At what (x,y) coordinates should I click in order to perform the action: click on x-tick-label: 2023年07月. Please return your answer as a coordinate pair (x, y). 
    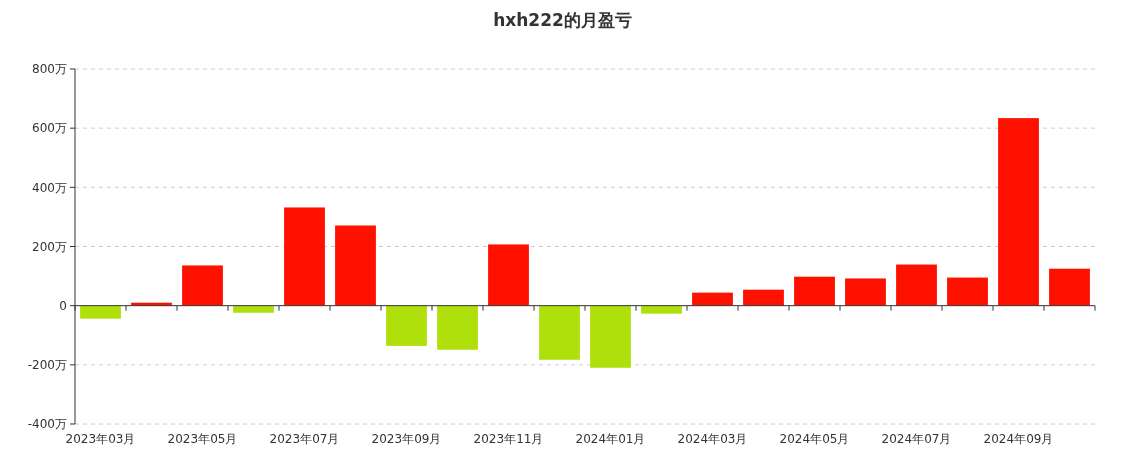
    Looking at the image, I should click on (304, 439).